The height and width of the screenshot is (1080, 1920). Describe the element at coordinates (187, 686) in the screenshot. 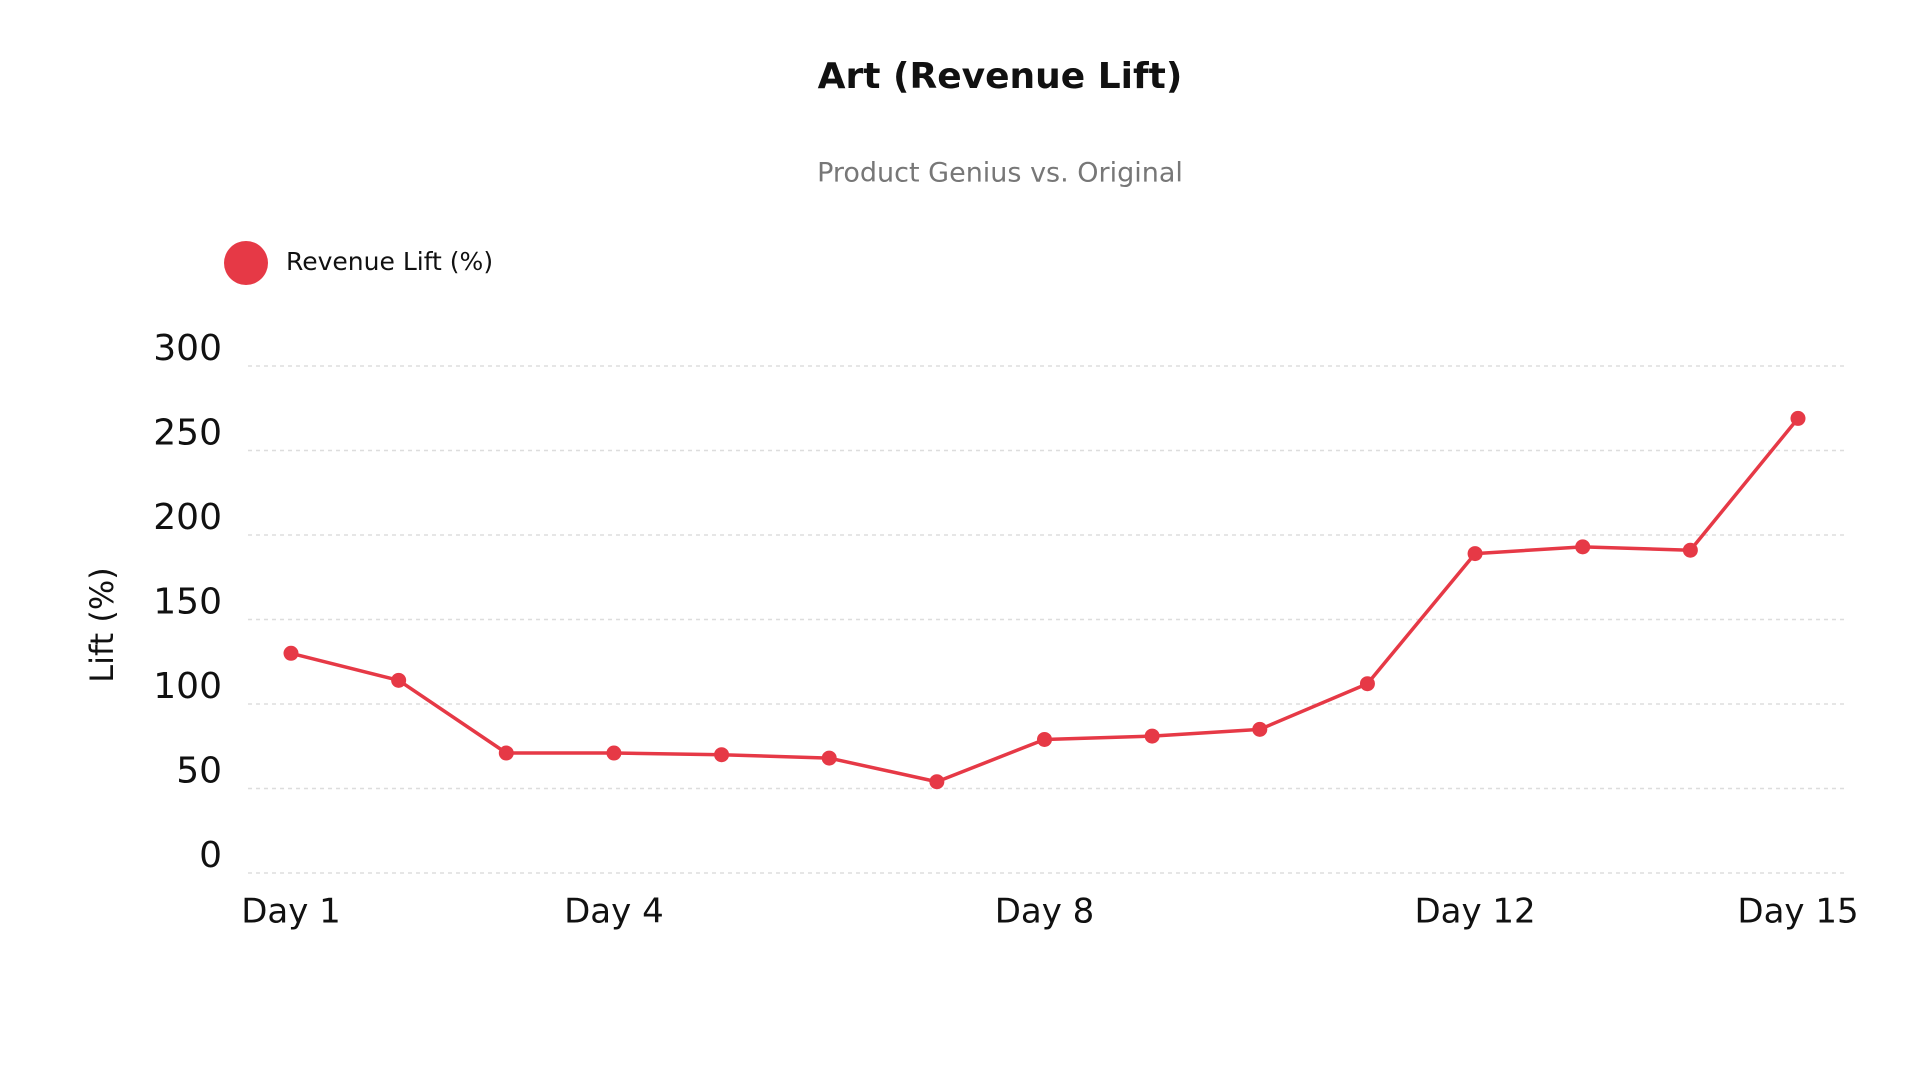

I see `y-tick-label: 100` at that location.